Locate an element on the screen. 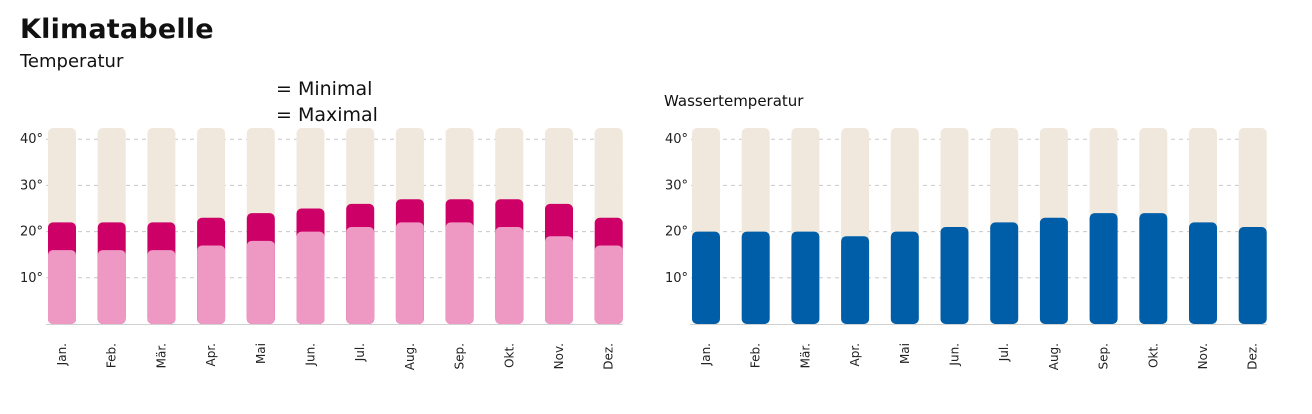 The height and width of the screenshot is (414, 1312). legend-label-max: = Maximal is located at coordinates (327, 115).